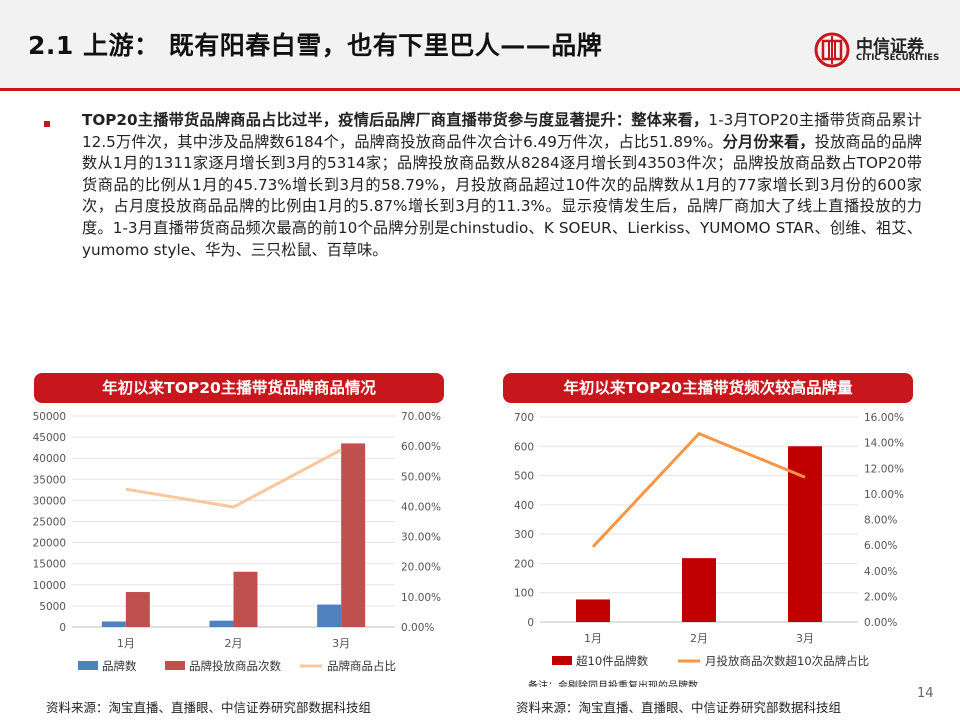 The height and width of the screenshot is (720, 960). I want to click on y-tick-label-right: 40.00%, so click(421, 507).